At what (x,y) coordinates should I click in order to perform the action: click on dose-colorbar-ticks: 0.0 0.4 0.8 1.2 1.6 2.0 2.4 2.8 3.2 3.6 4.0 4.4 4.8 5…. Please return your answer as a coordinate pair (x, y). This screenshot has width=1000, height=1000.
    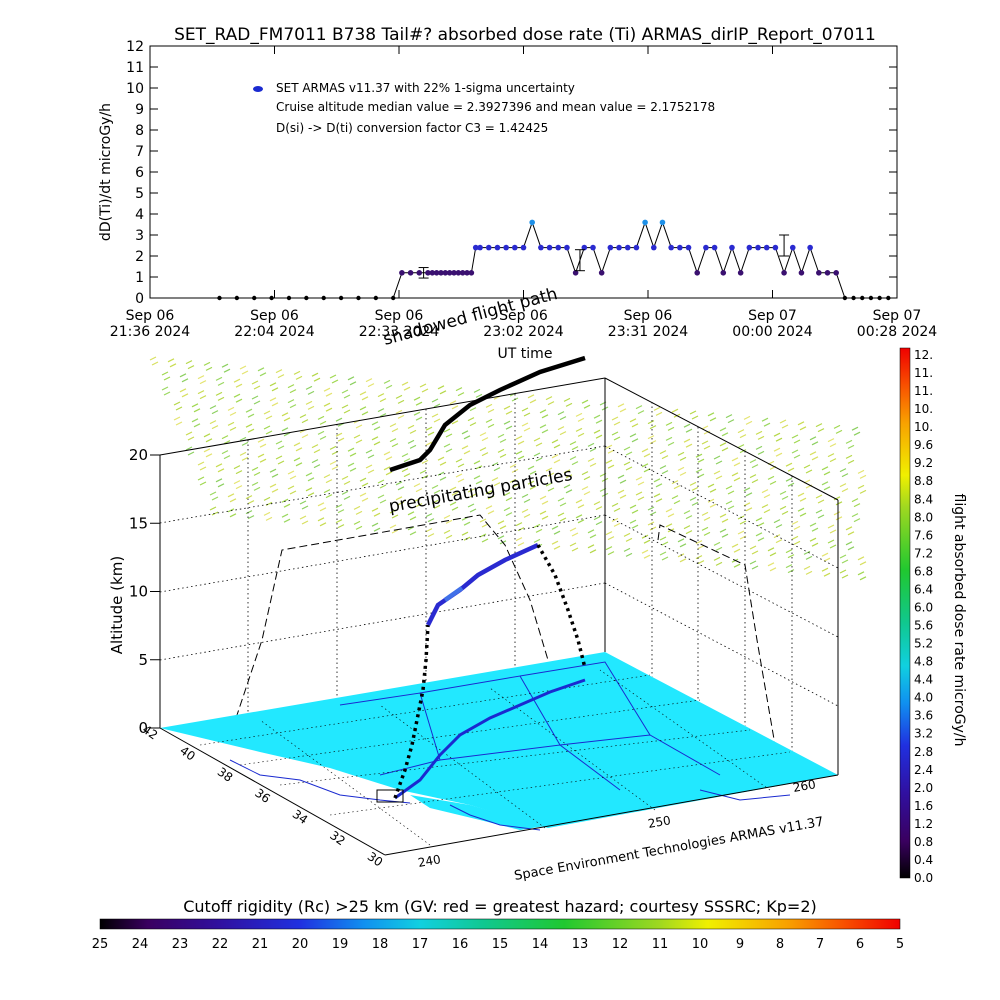
    Looking at the image, I should click on (923, 616).